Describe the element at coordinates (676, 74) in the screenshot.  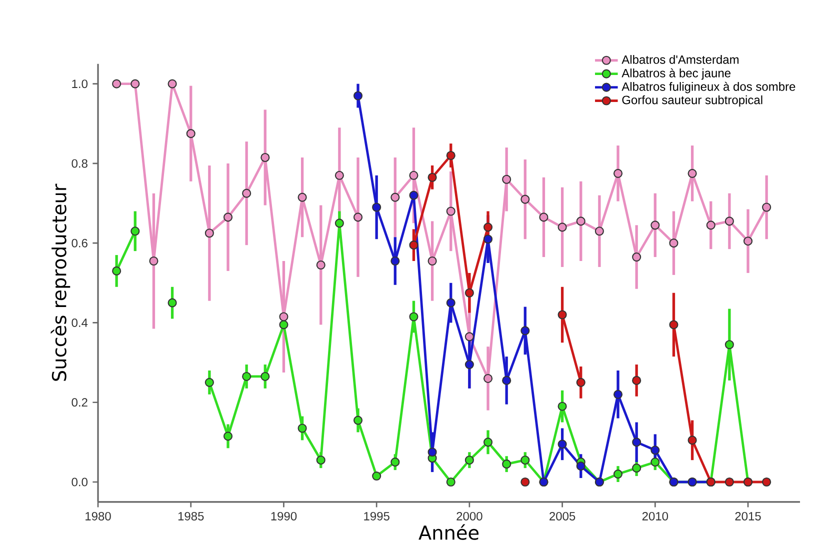
I see `legend-label: Albatros à bec jaune` at that location.